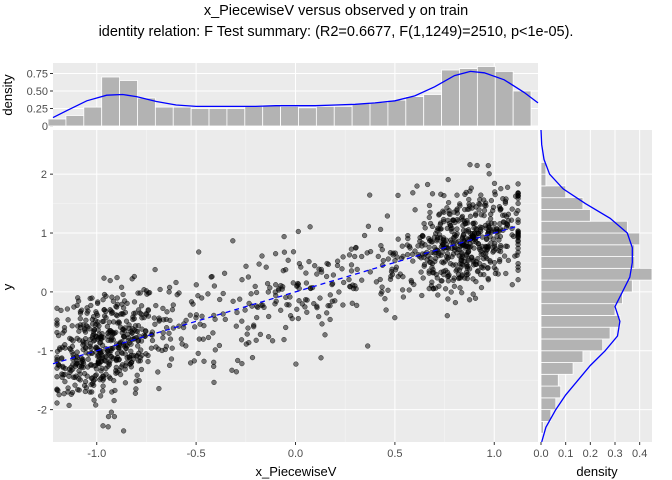 The height and width of the screenshot is (480, 672). What do you see at coordinates (42, 411) in the screenshot?
I see `y-tick-label: -2` at bounding box center [42, 411].